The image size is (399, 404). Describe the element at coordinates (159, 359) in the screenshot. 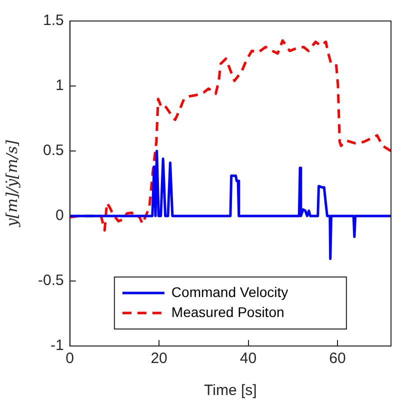

I see `x-tick-label: 20` at that location.